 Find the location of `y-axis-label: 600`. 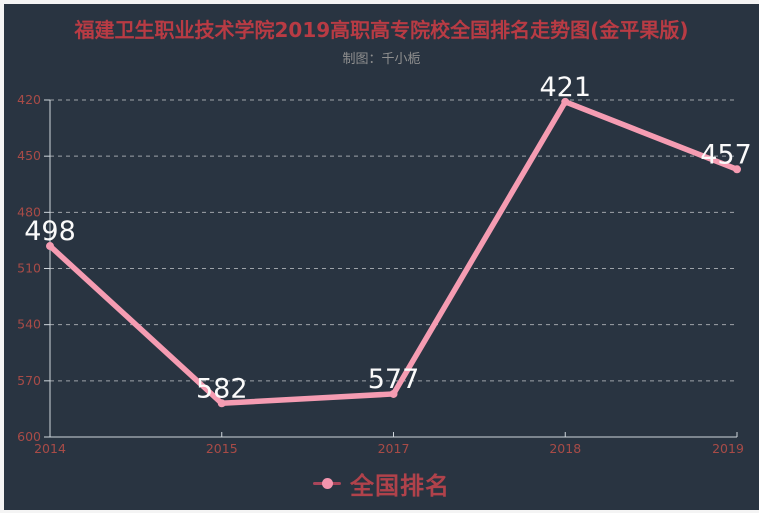

y-axis-label: 600 is located at coordinates (29, 436).